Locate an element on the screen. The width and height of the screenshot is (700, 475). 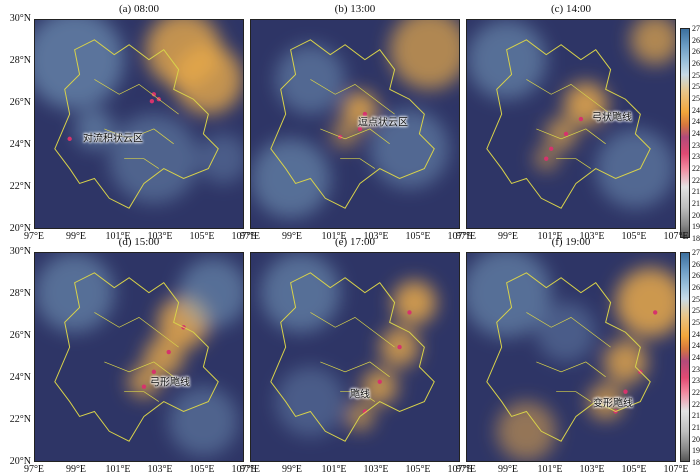
y-tick-label: 28°N is located at coordinates (20, 293).